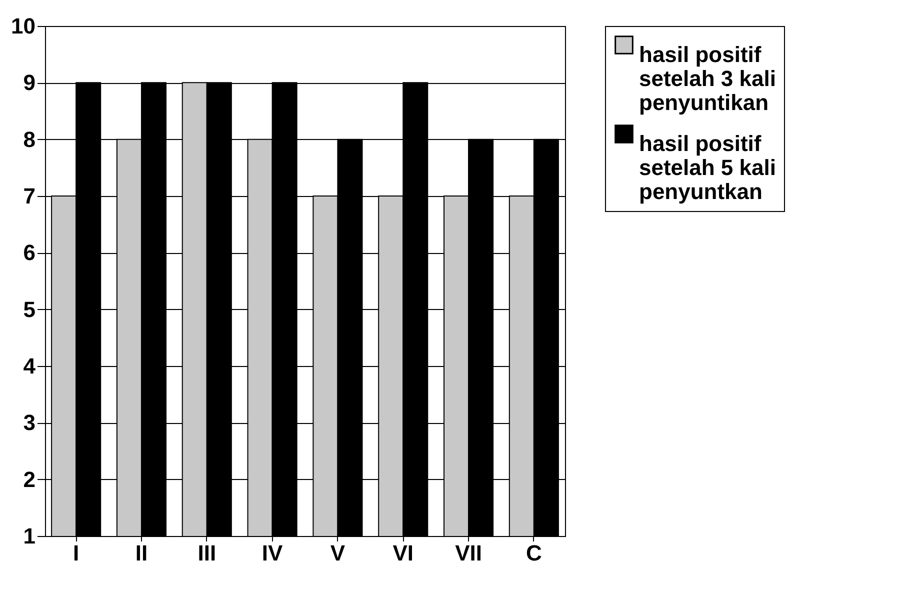 The width and height of the screenshot is (907, 605). I want to click on y-tick-label: 8, so click(29, 139).